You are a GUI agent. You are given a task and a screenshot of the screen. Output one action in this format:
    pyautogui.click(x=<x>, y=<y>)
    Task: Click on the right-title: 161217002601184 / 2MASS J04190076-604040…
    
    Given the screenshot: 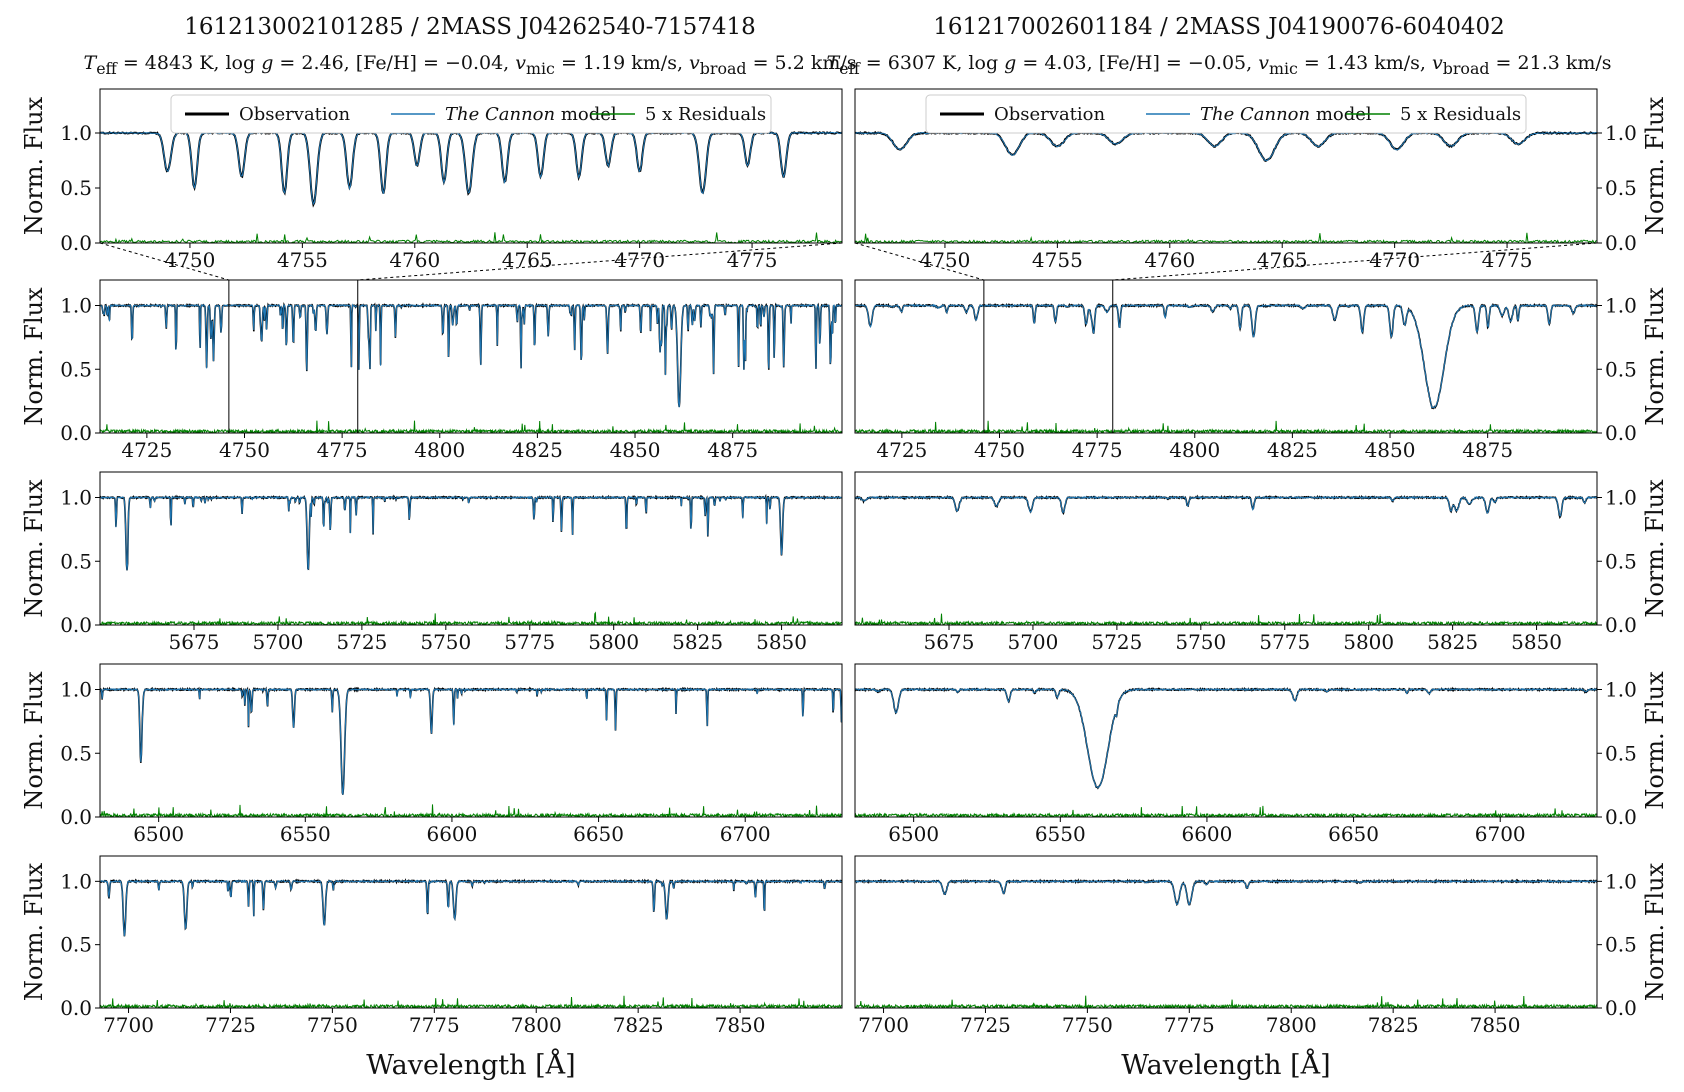 What is the action you would take?
    pyautogui.click(x=1219, y=27)
    